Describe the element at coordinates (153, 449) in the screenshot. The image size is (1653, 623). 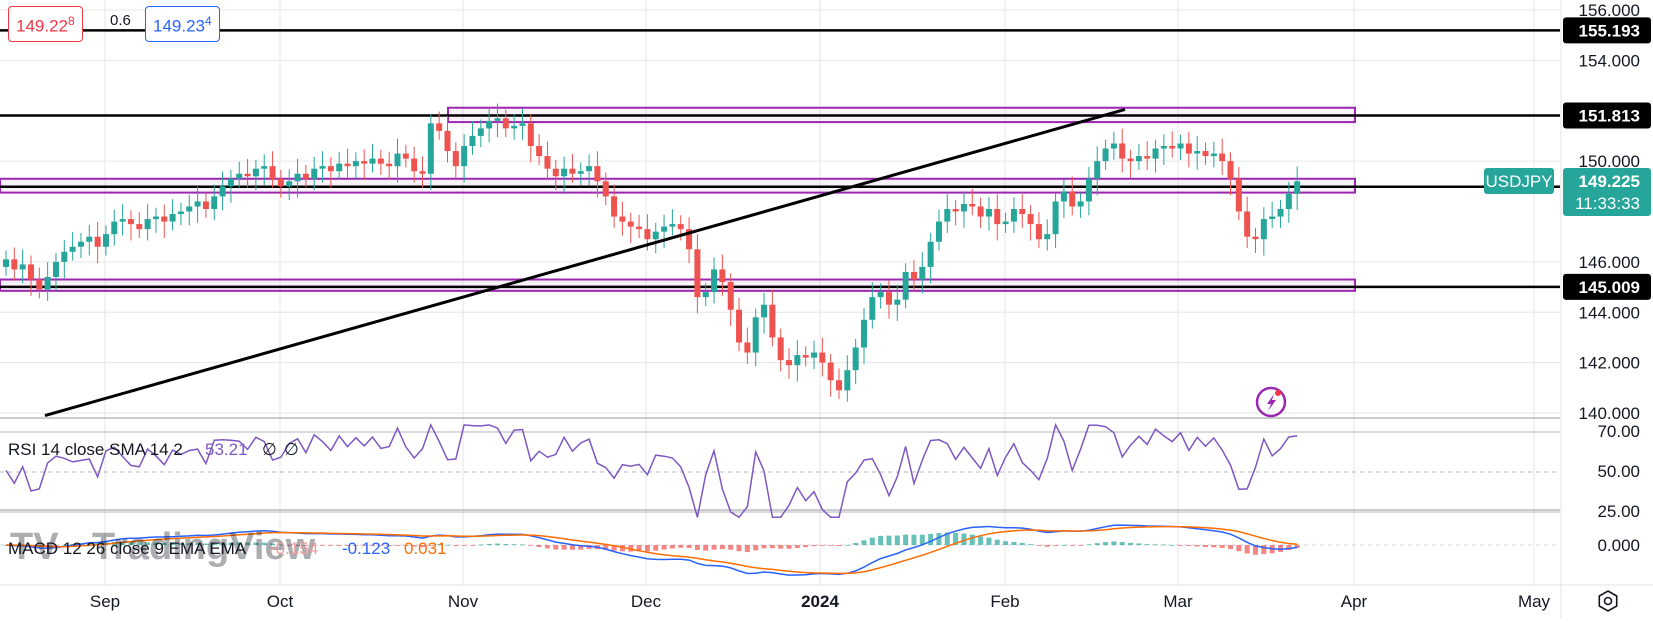
I see `rsi-legend: RSI 14 close SMA 14 2 53.21 ∅ ∅` at that location.